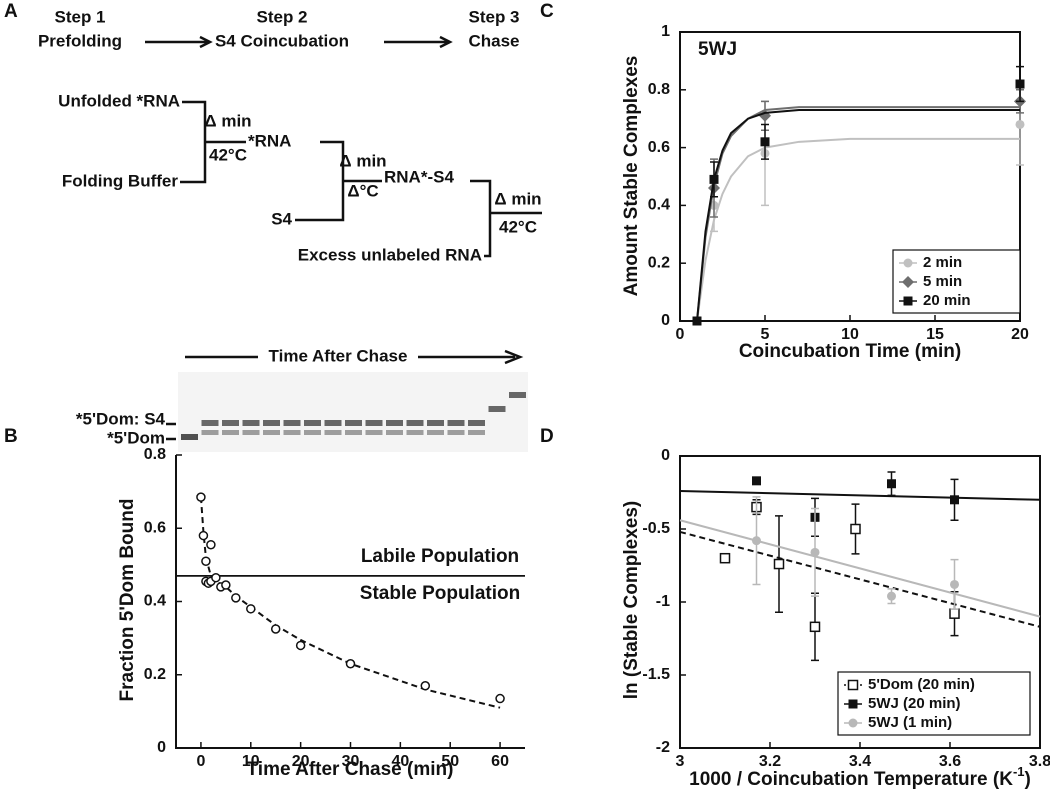 The image size is (1050, 801). Describe the element at coordinates (910, 722) in the screenshot. I see `legend-label: 5WJ (1 min)` at that location.